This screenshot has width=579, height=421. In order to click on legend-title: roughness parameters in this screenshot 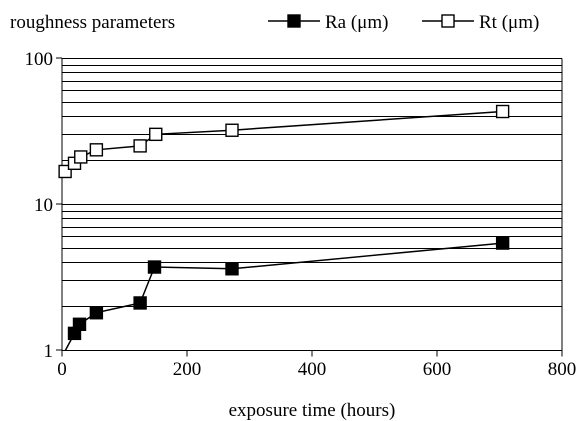, I will do `click(92, 22)`.